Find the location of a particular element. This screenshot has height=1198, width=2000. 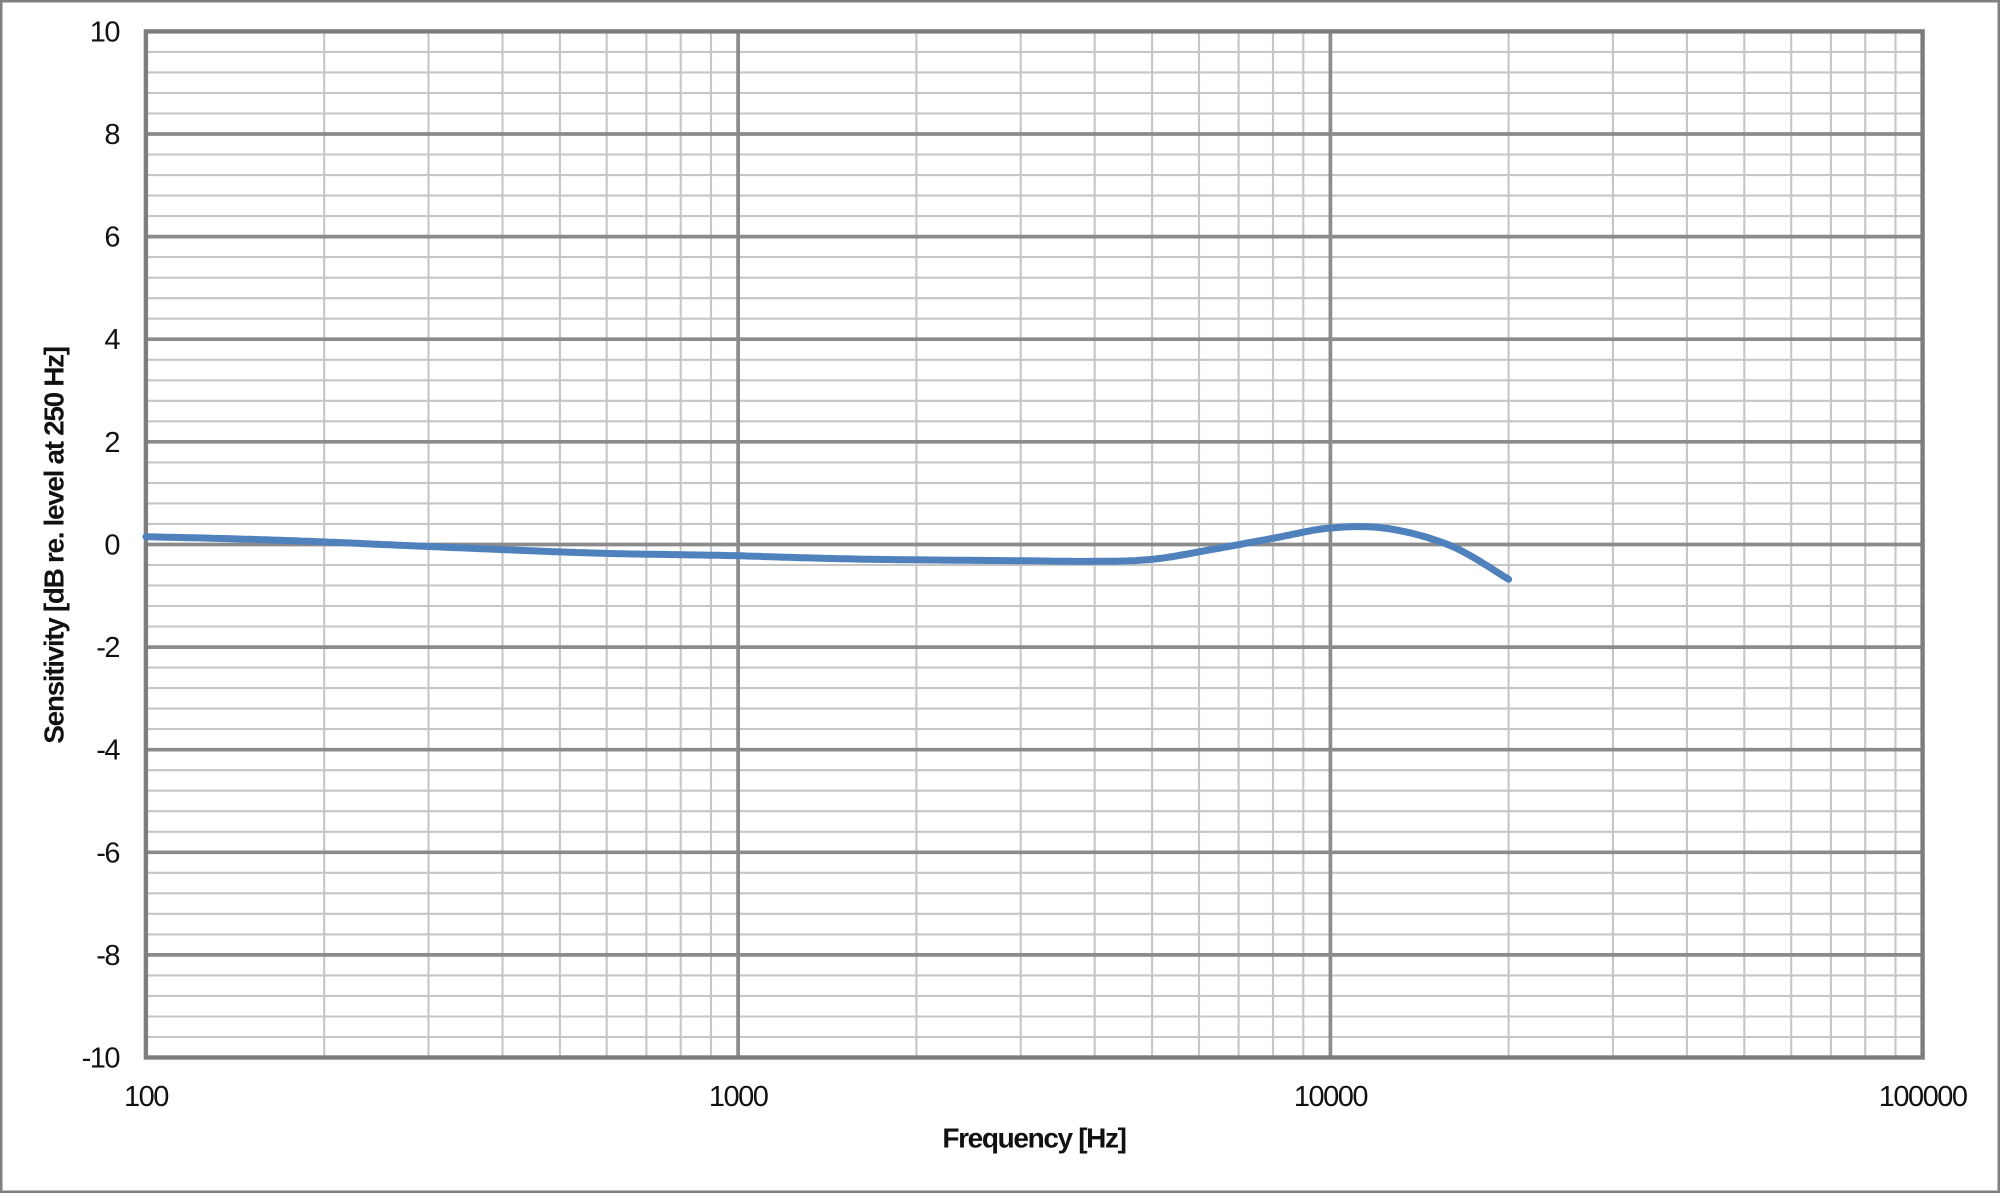

svg-text: 100000 is located at coordinates (1923, 1097).